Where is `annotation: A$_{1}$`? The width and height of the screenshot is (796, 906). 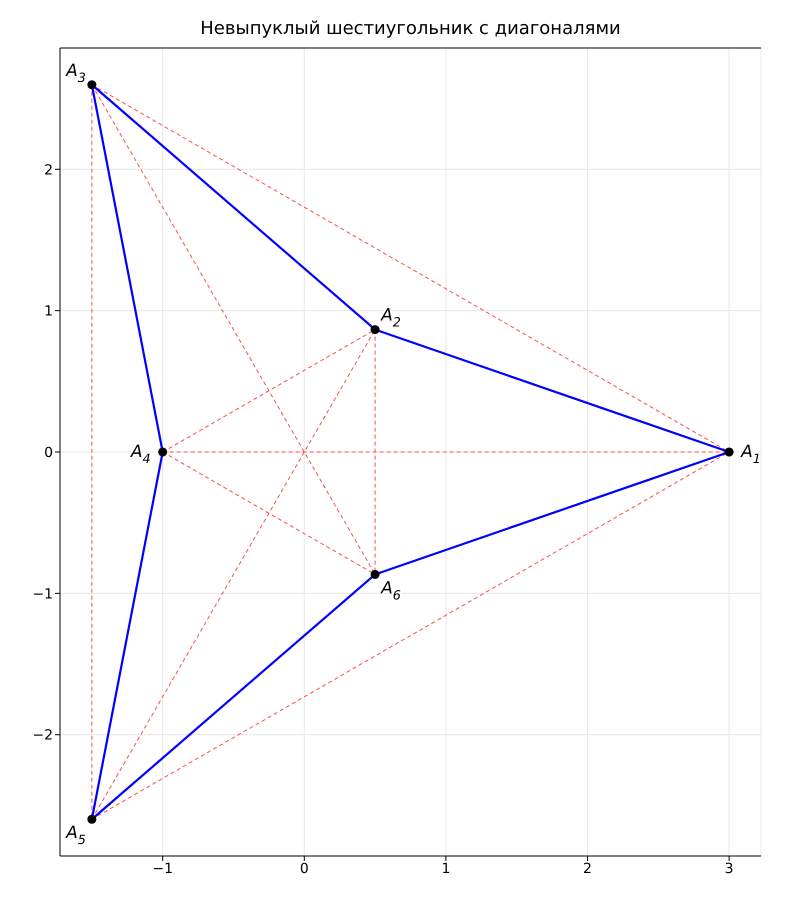
annotation: A$_{1}$ is located at coordinates (750, 454).